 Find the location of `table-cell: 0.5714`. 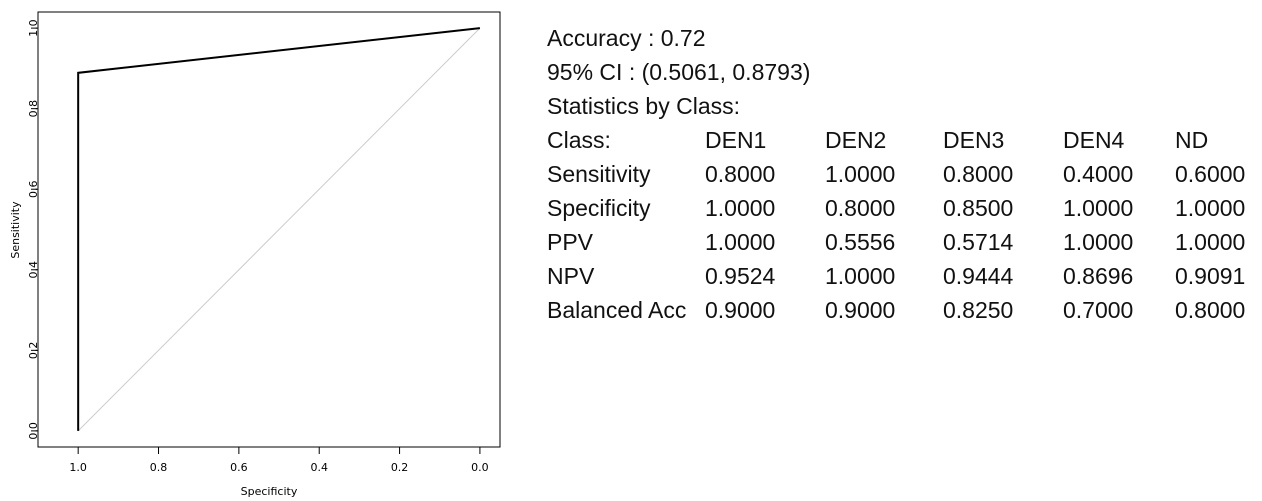

table-cell: 0.5714 is located at coordinates (978, 242).